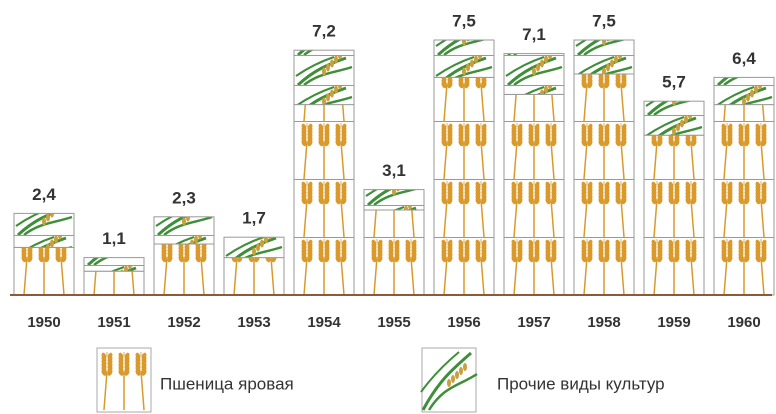 The image size is (776, 414). What do you see at coordinates (744, 58) in the screenshot?
I see `total-label: 6,4` at bounding box center [744, 58].